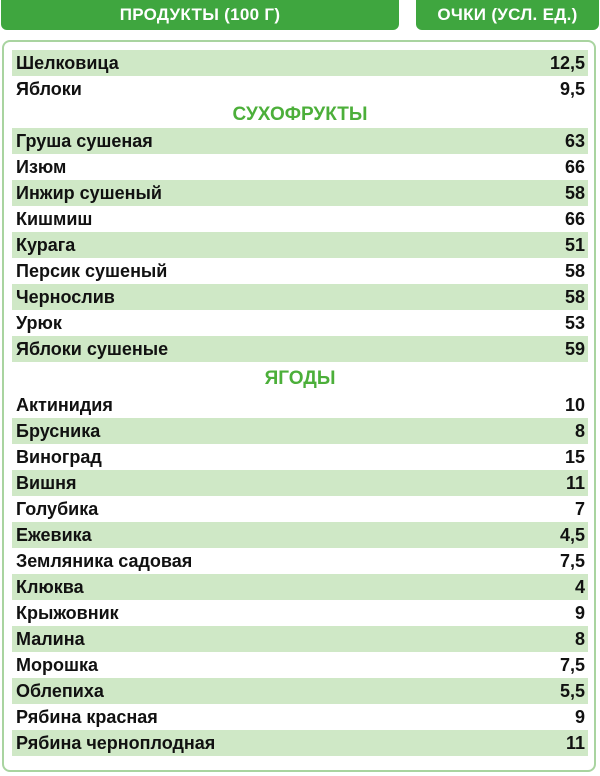 Image resolution: width=600 pixels, height=776 pixels. What do you see at coordinates (57, 665) in the screenshot?
I see `product-name: Морошка` at bounding box center [57, 665].